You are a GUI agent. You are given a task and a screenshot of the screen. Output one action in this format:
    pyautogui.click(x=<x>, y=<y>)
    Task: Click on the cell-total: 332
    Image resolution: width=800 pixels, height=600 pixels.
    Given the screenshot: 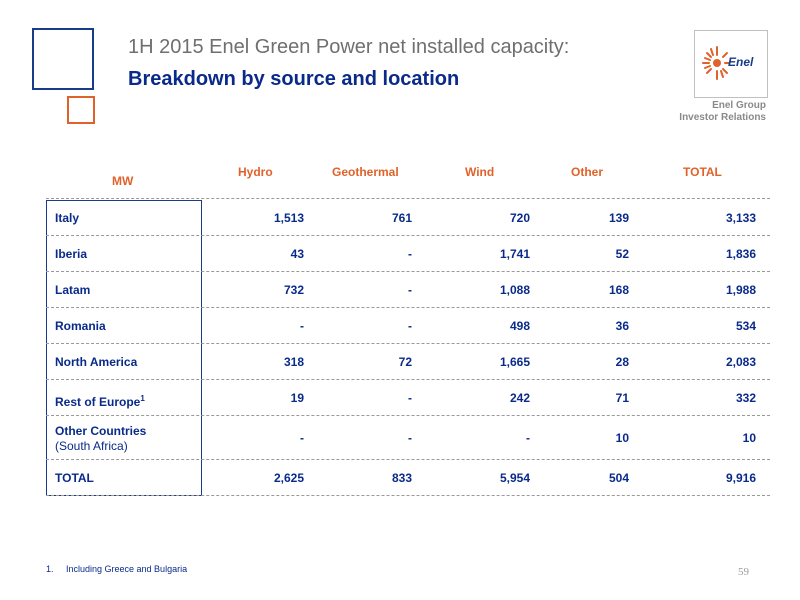 What is the action you would take?
    pyautogui.click(x=745, y=398)
    